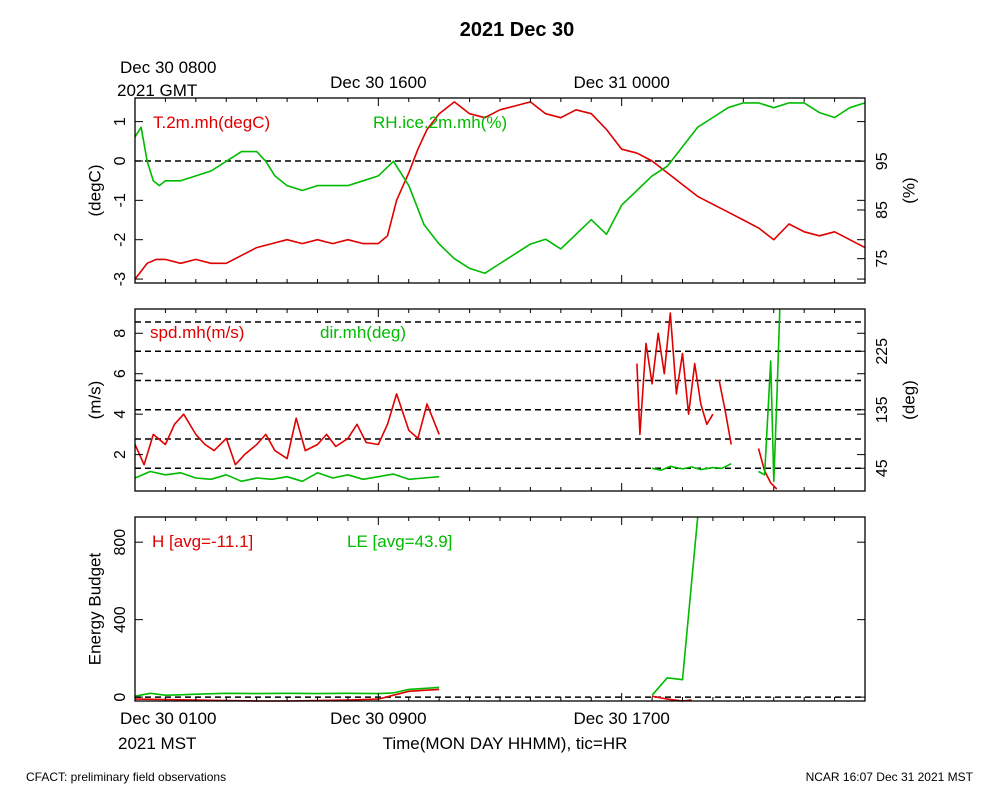  I want to click on y-axis-label-left: (degC), so click(94, 191).